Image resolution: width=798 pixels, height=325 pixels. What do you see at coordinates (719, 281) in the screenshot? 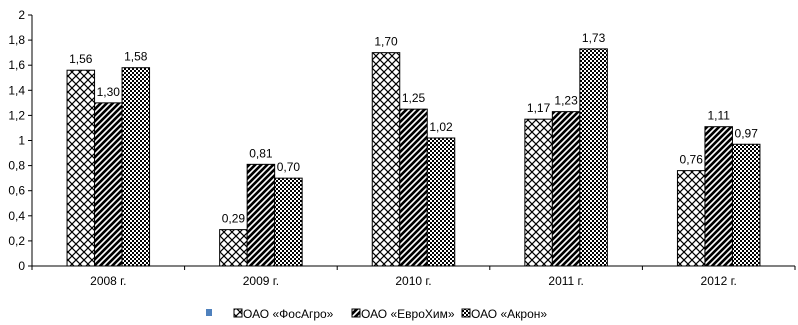
I see `x-tick-label: 2012 г.` at bounding box center [719, 281].